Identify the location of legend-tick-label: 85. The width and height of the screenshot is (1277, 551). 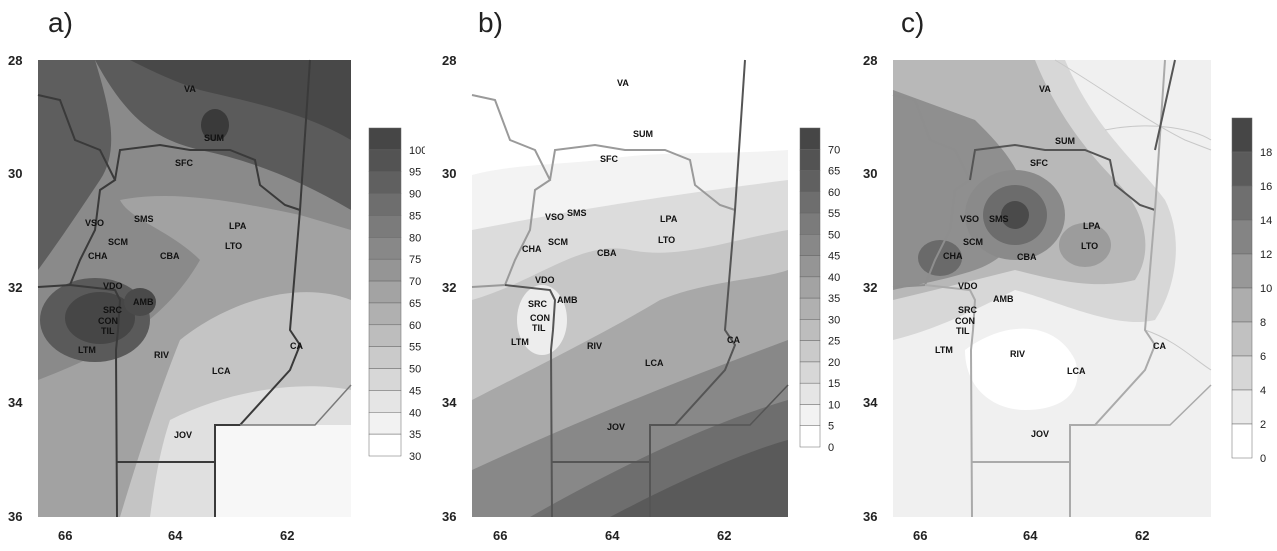
(415, 216).